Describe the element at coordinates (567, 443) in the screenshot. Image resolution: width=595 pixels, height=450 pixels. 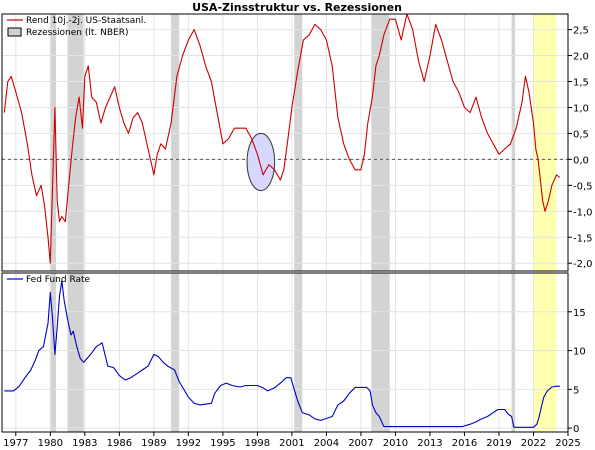
I see `x-tick-label: 2025` at that location.